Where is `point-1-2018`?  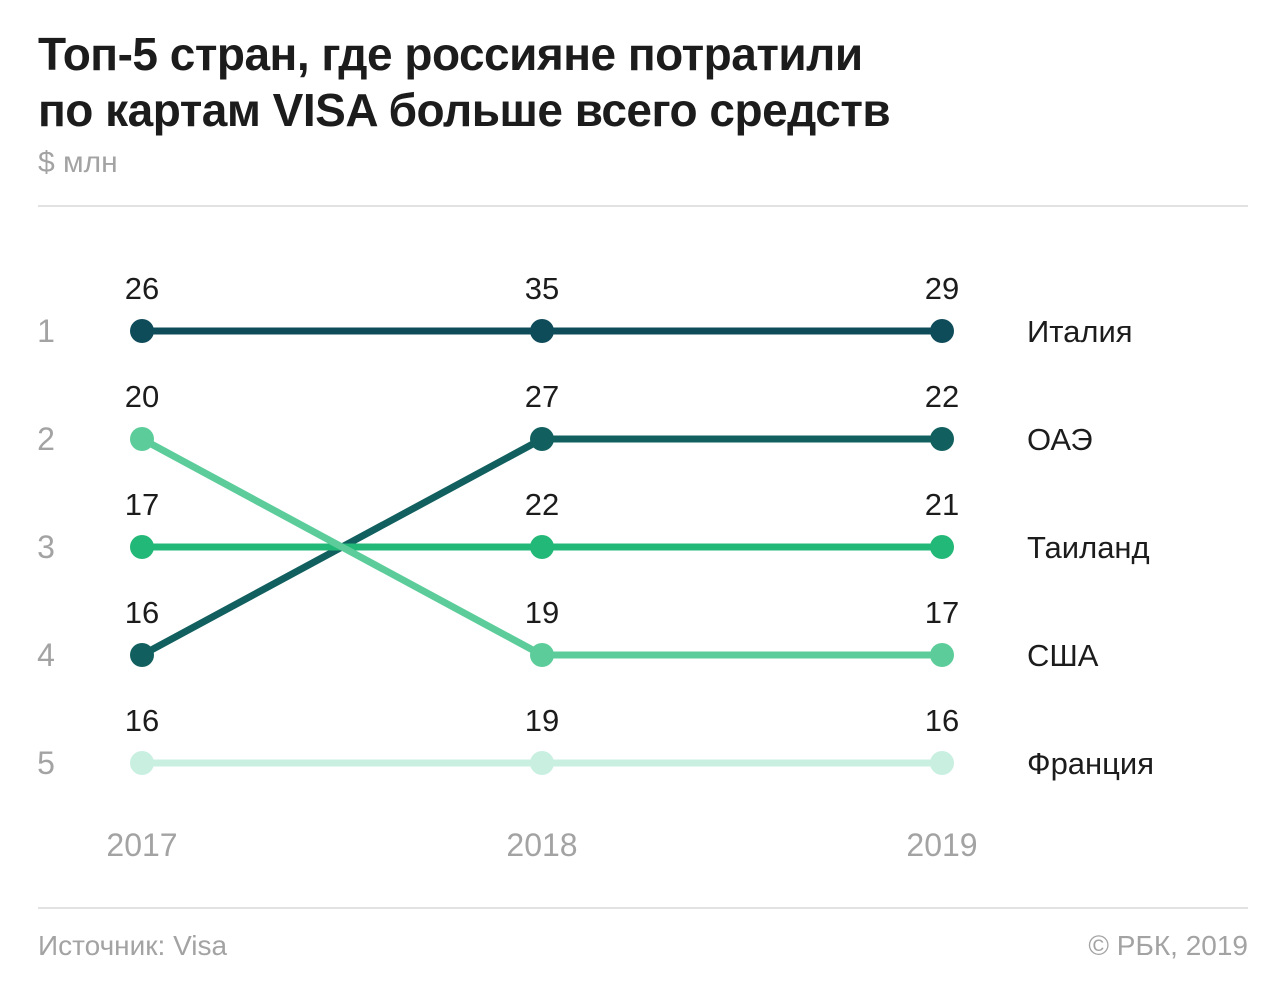
point-1-2018 is located at coordinates (542, 439).